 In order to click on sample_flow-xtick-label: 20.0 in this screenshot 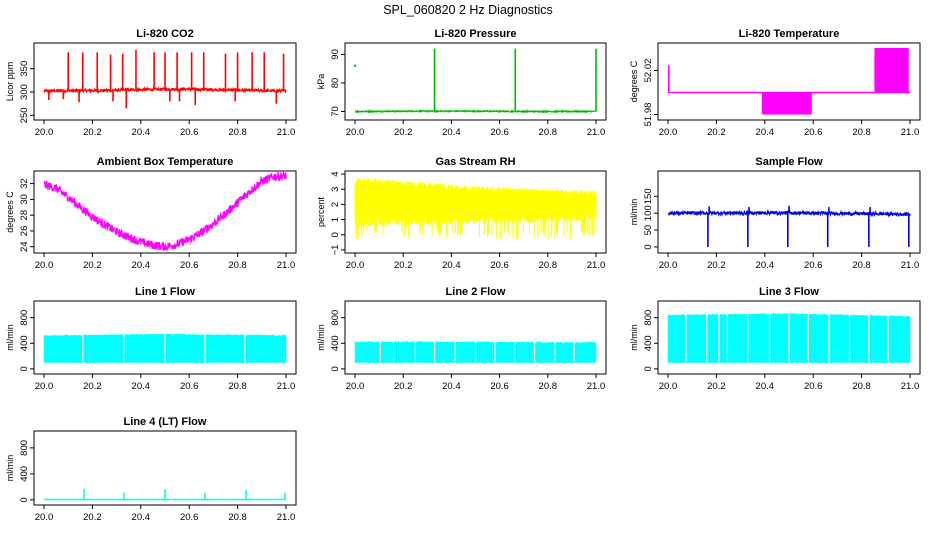, I will do `click(668, 265)`.